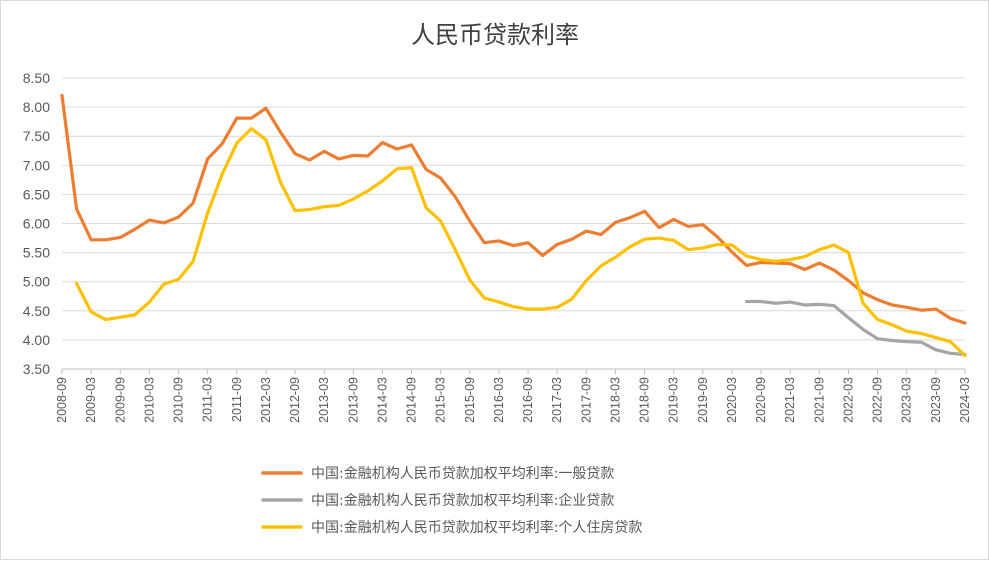 This screenshot has height=561, width=989. What do you see at coordinates (120, 400) in the screenshot?
I see `x-tick-label: 2009-09` at bounding box center [120, 400].